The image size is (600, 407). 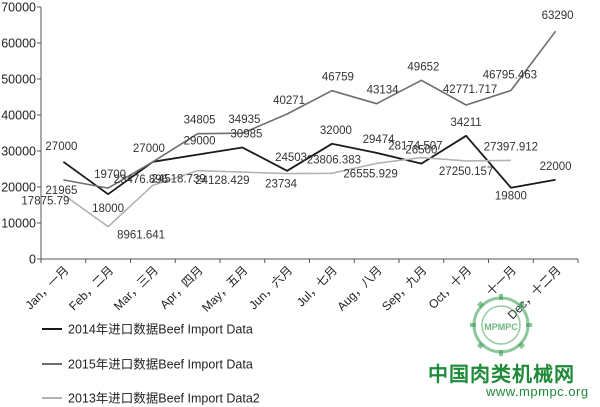 What do you see at coordinates (511, 147) in the screenshot?
I see `data-label: 27397.912` at bounding box center [511, 147].